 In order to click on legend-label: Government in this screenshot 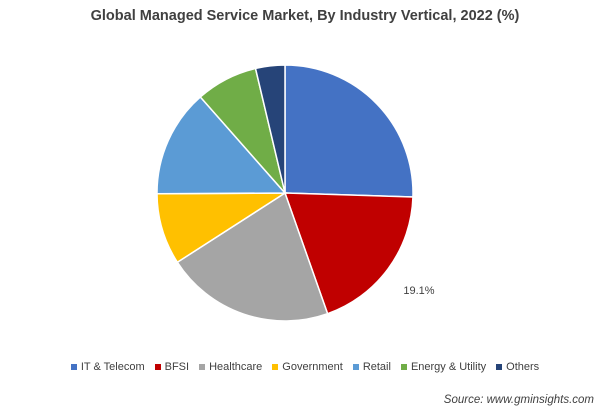, I will do `click(312, 367)`.